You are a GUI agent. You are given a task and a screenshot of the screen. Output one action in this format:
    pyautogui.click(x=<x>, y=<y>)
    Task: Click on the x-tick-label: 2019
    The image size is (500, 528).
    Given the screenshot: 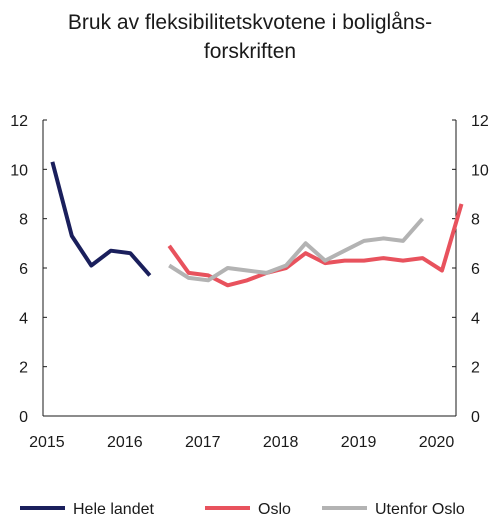 What is the action you would take?
    pyautogui.click(x=359, y=442)
    